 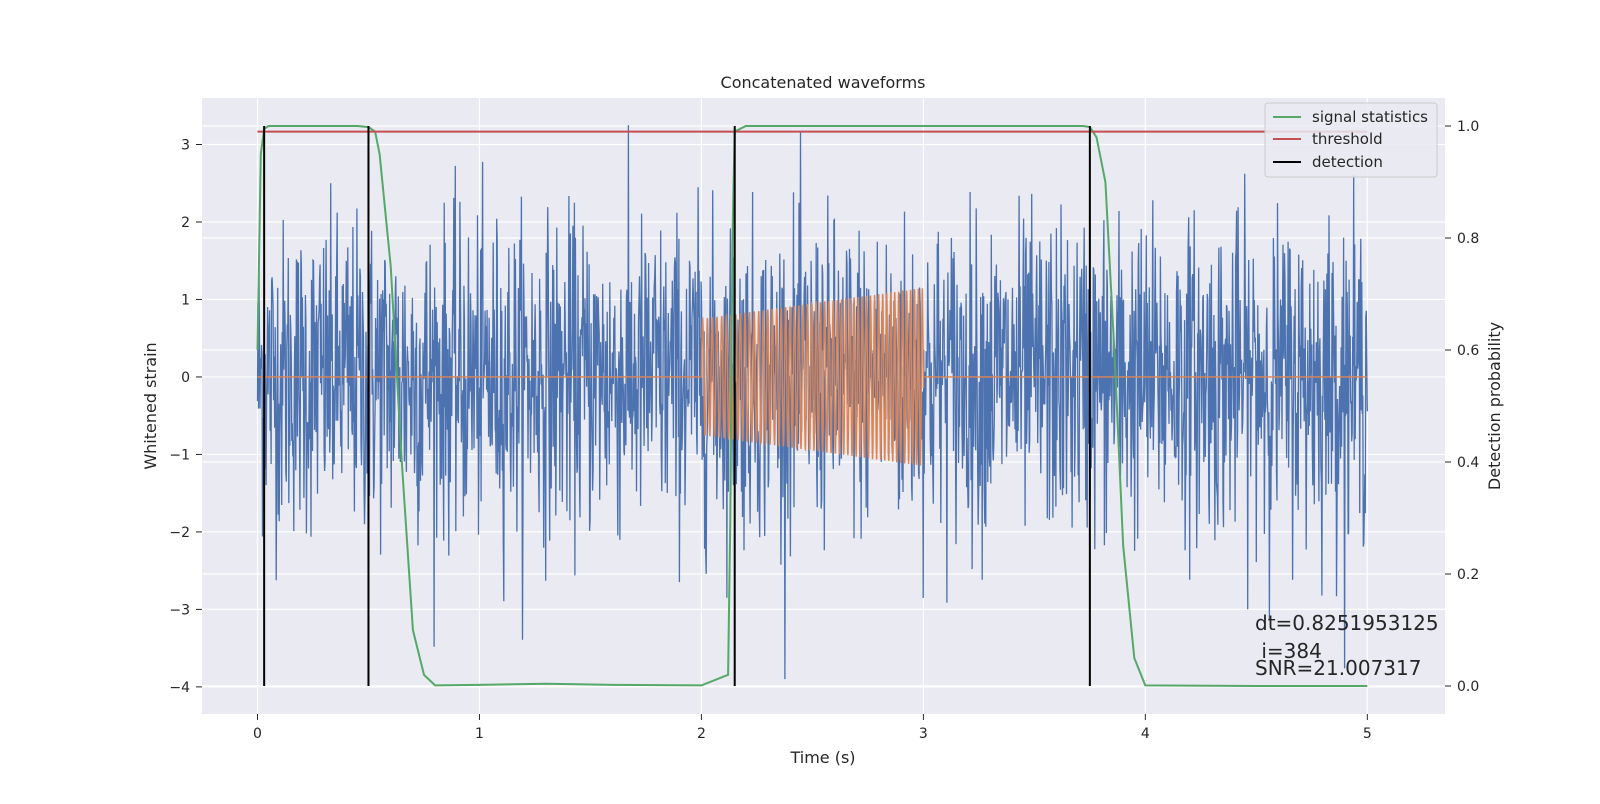 I want to click on y-tick-label: −4, so click(x=179, y=688).